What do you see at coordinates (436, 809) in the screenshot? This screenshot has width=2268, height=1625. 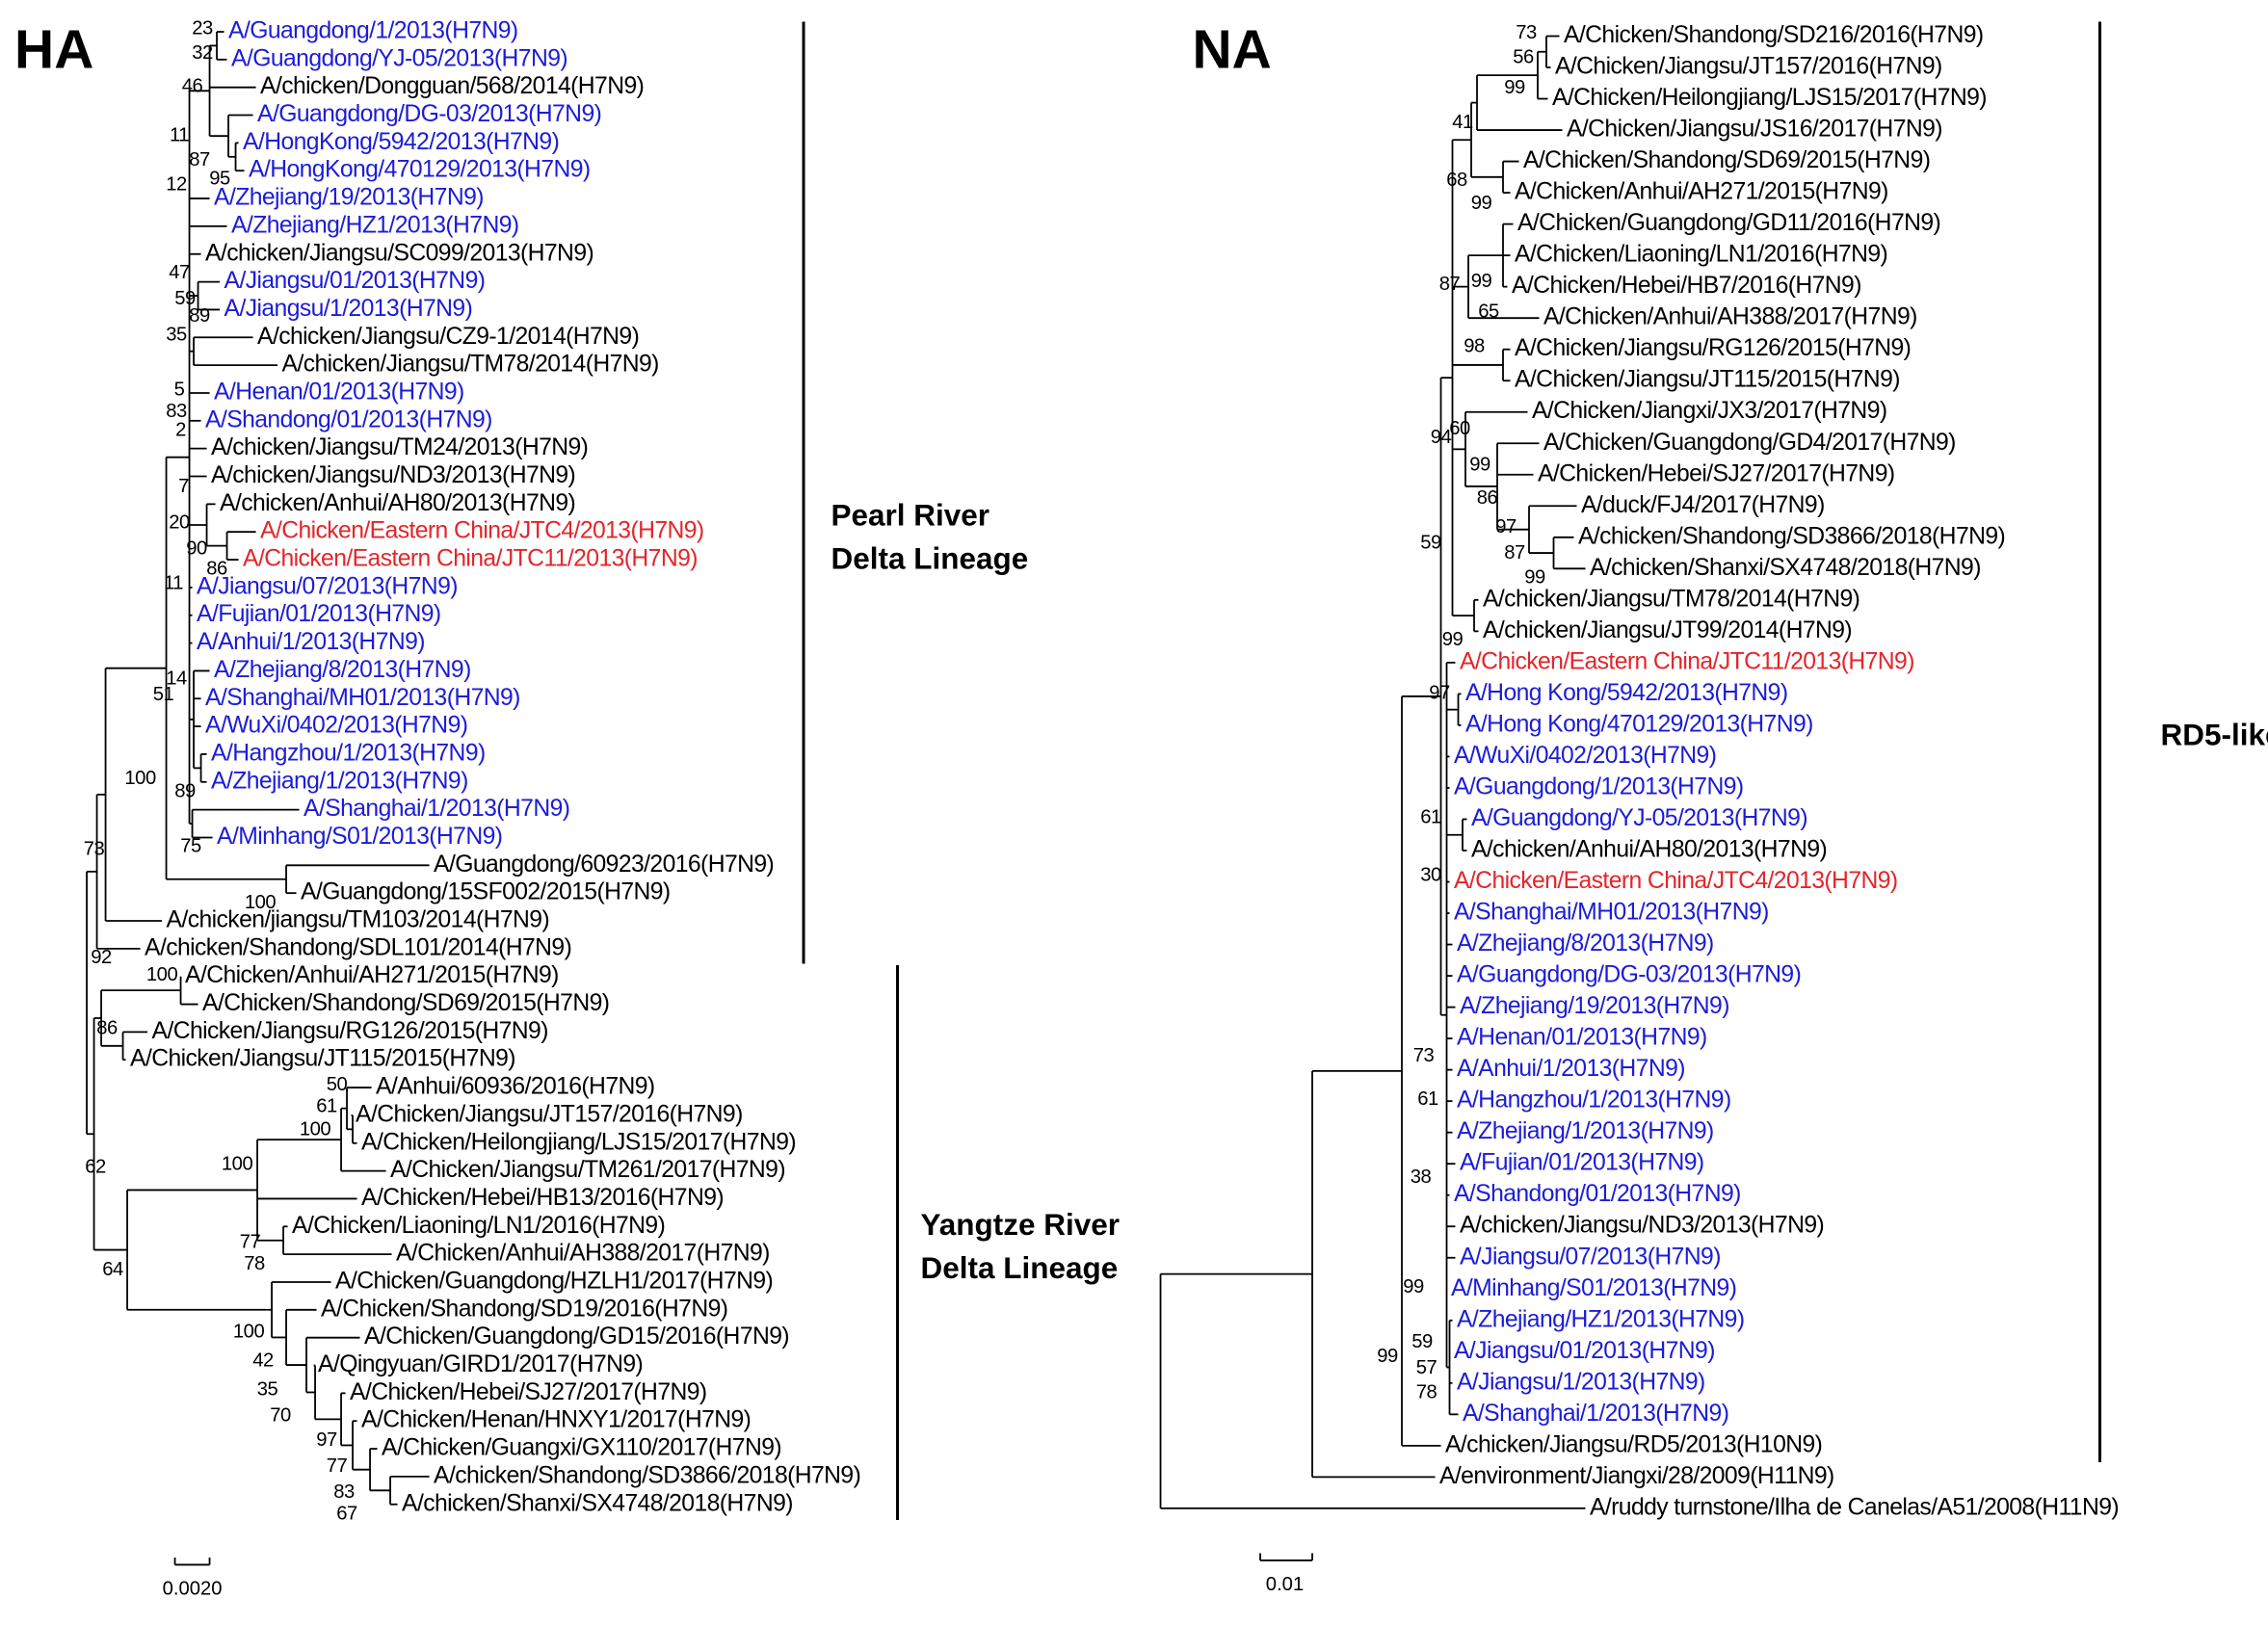 I see `leaf-label: A/Shanghai/1/2013(H7N9)` at bounding box center [436, 809].